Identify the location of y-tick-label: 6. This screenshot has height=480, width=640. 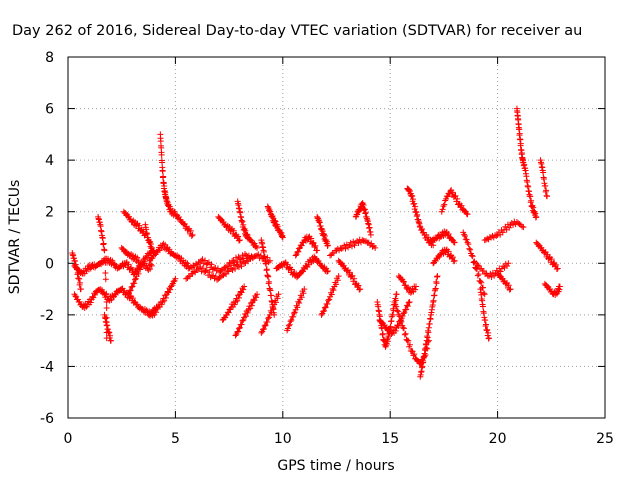
(49, 110).